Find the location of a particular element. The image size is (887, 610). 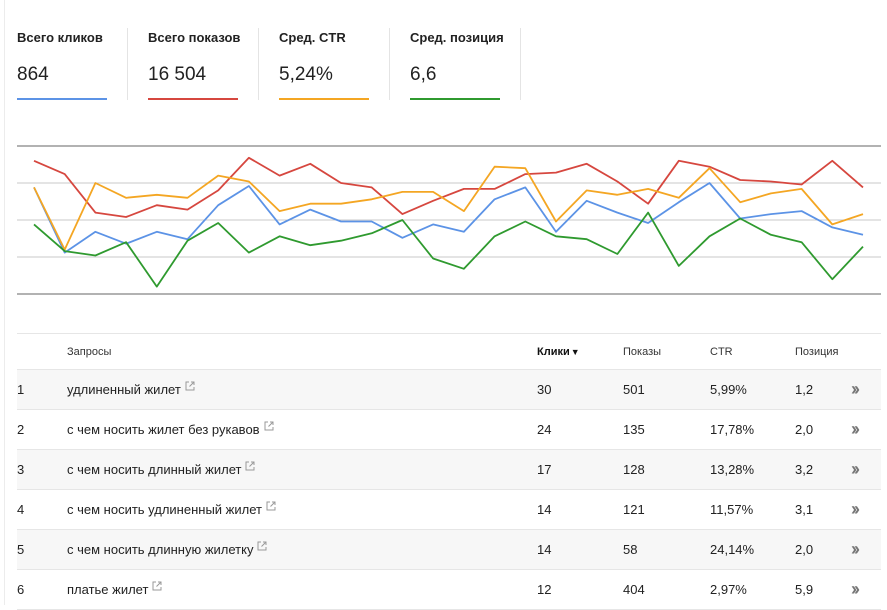

row-clicks: 30 is located at coordinates (544, 389).